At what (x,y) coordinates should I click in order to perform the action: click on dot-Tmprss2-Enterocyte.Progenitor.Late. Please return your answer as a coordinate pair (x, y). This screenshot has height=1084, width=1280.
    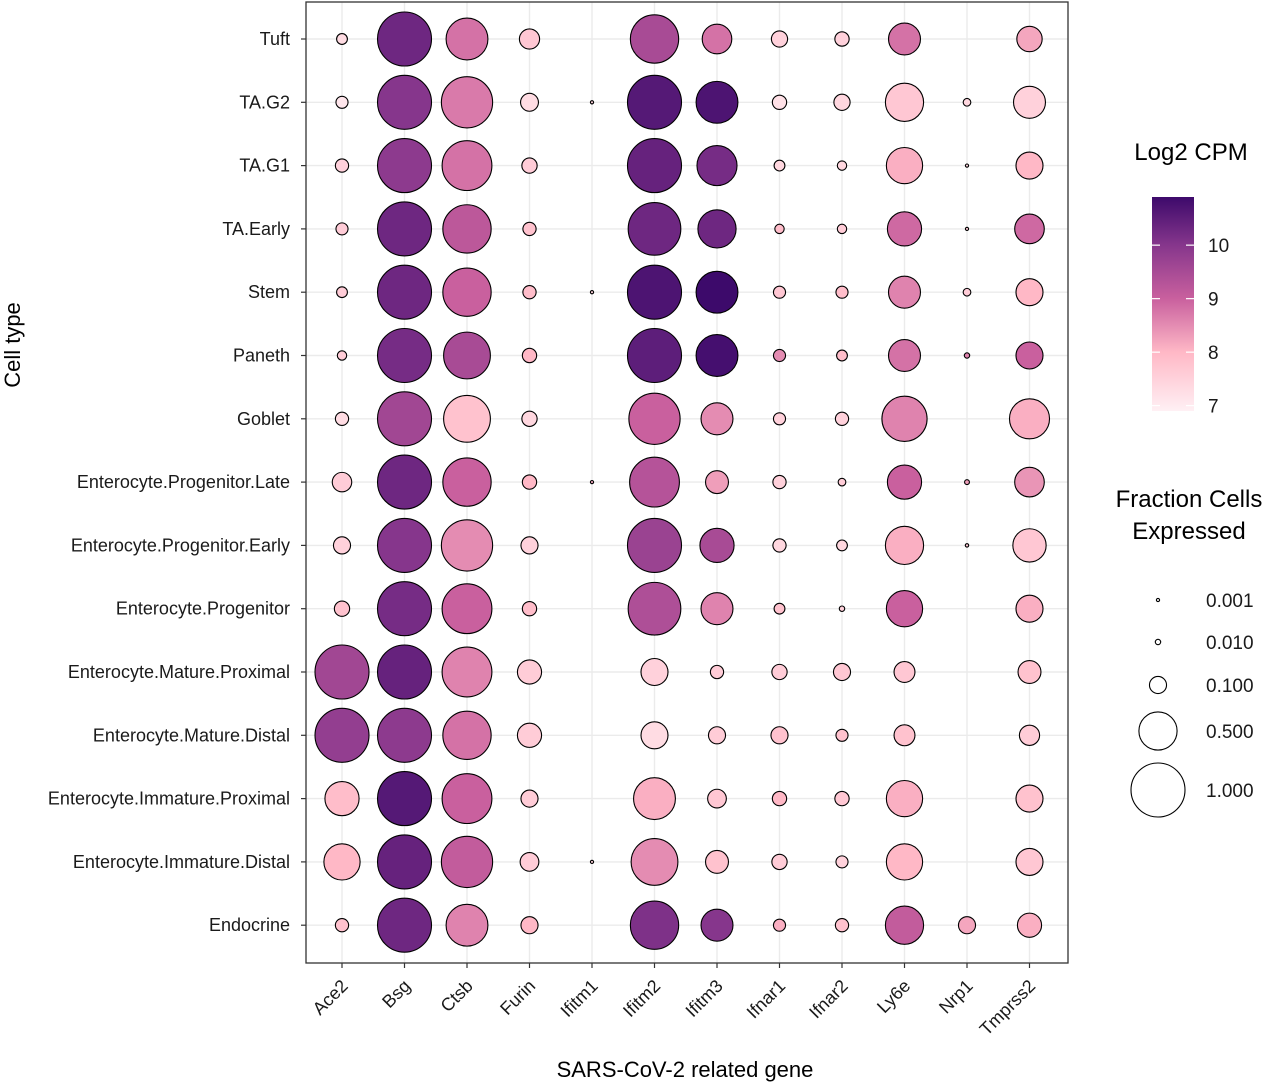
    Looking at the image, I should click on (1029, 482).